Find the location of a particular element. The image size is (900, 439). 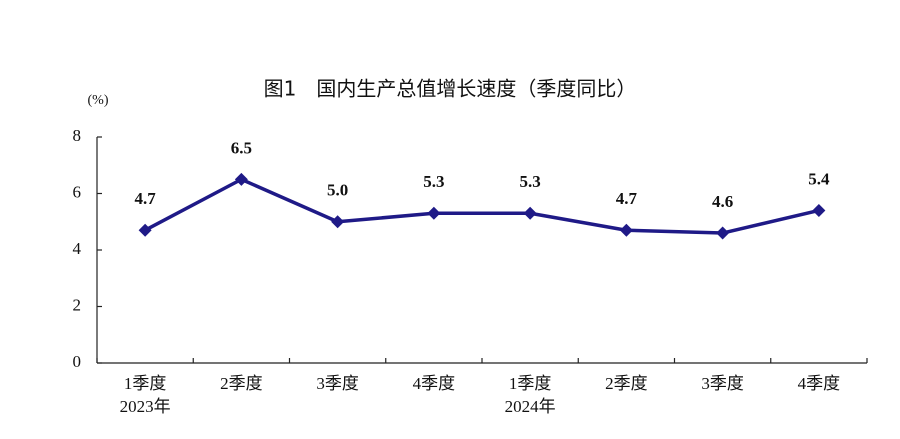

y-tick-label: 6 is located at coordinates (77, 191).